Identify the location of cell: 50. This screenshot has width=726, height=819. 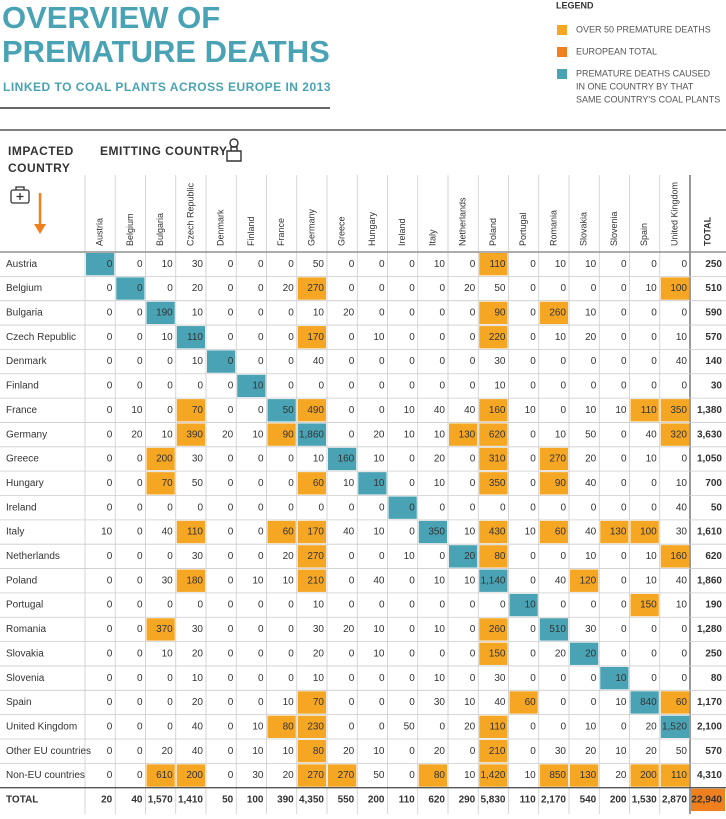
(591, 434).